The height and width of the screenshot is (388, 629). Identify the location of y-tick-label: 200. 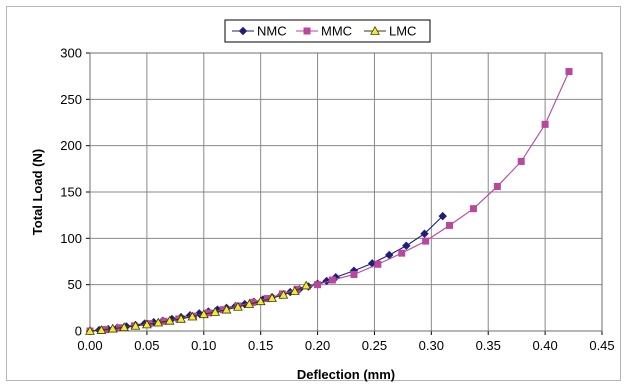
(71, 145).